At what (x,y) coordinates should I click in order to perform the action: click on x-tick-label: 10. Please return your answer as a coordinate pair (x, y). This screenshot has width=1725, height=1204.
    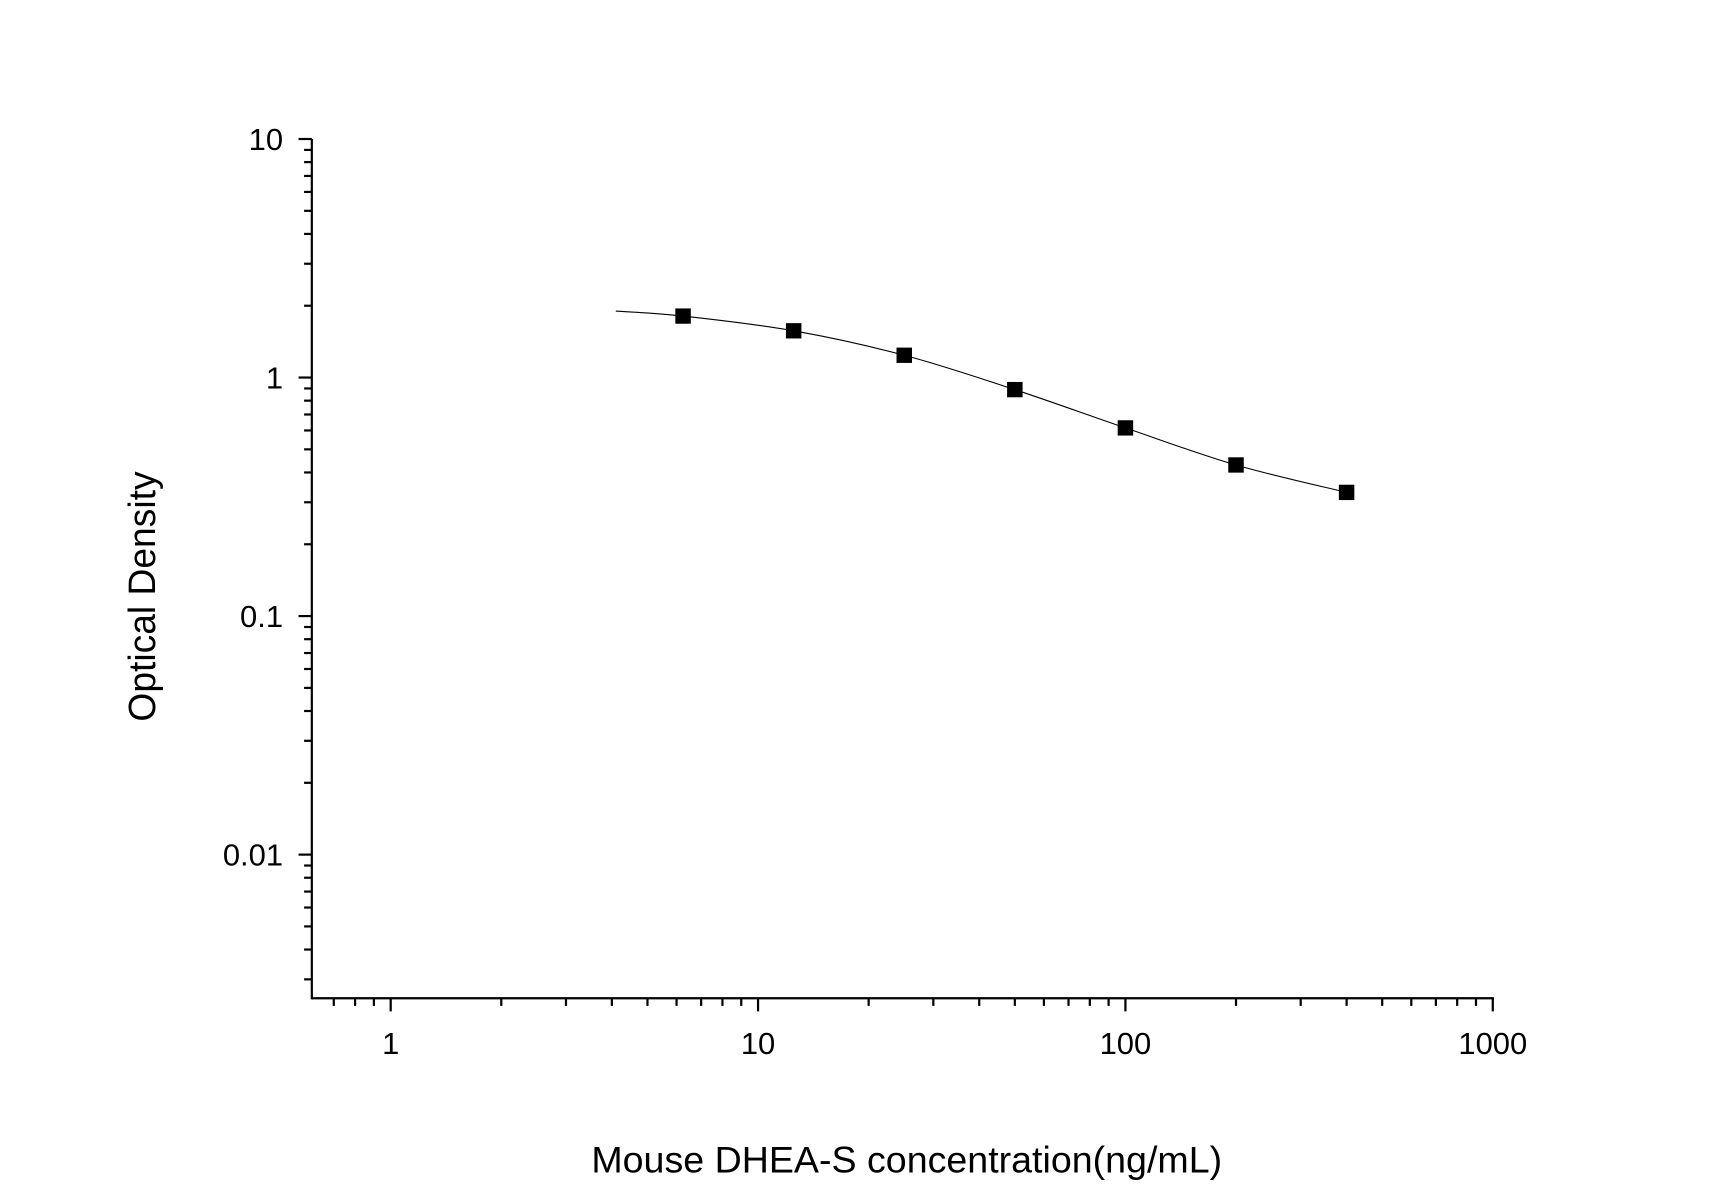
    Looking at the image, I should click on (758, 1043).